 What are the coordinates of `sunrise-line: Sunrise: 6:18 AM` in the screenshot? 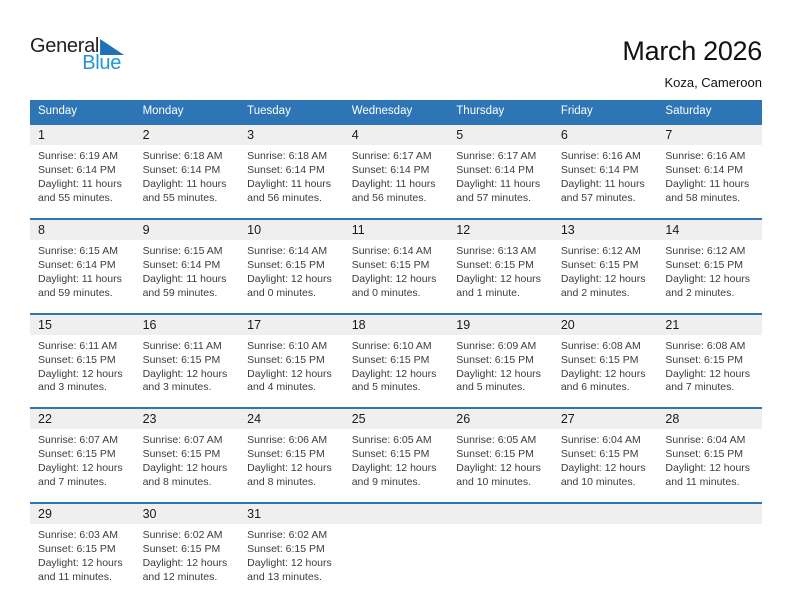 It's located at (182, 156).